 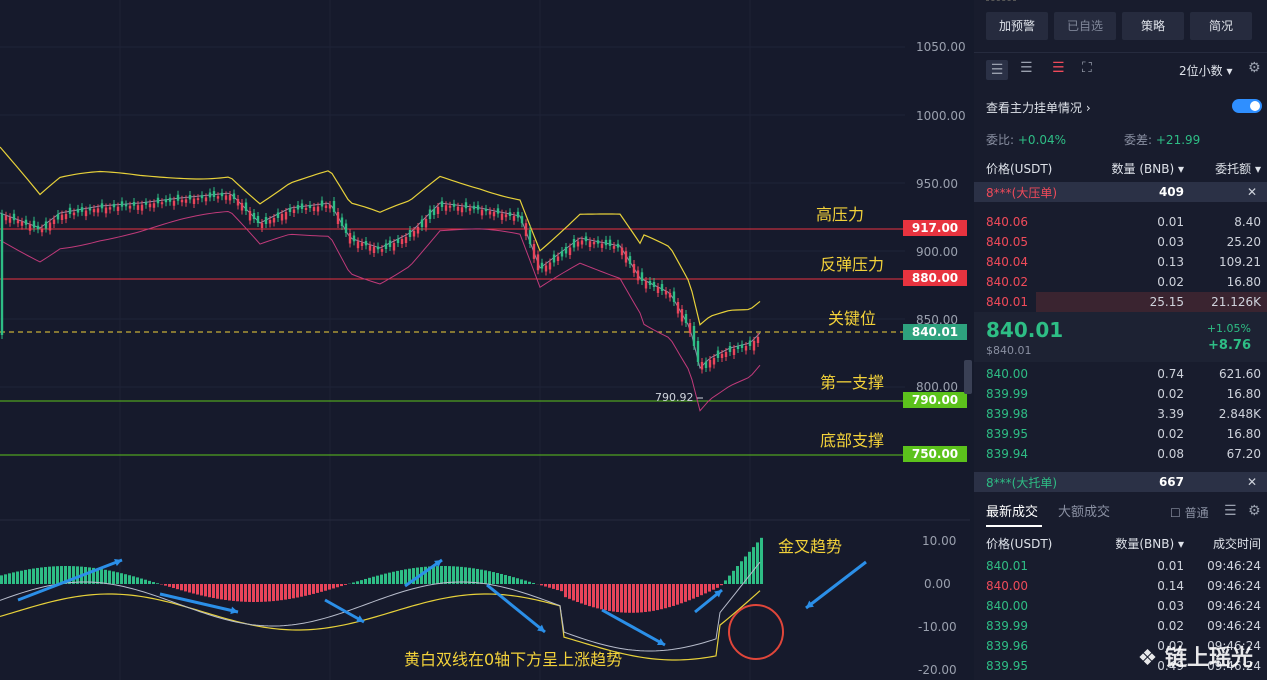 I want to click on price-axis-tick: 1000.00, so click(x=941, y=116).